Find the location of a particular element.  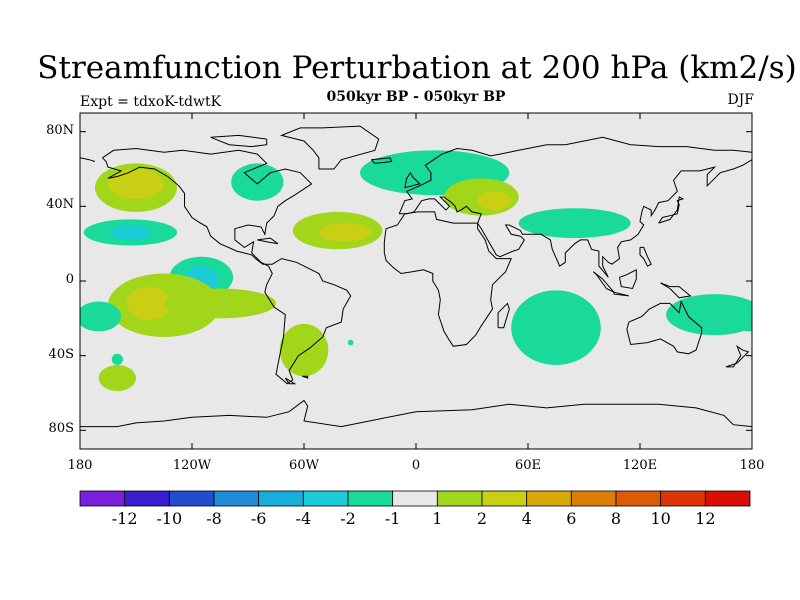

colorbar-label: 4 is located at coordinates (526, 518).